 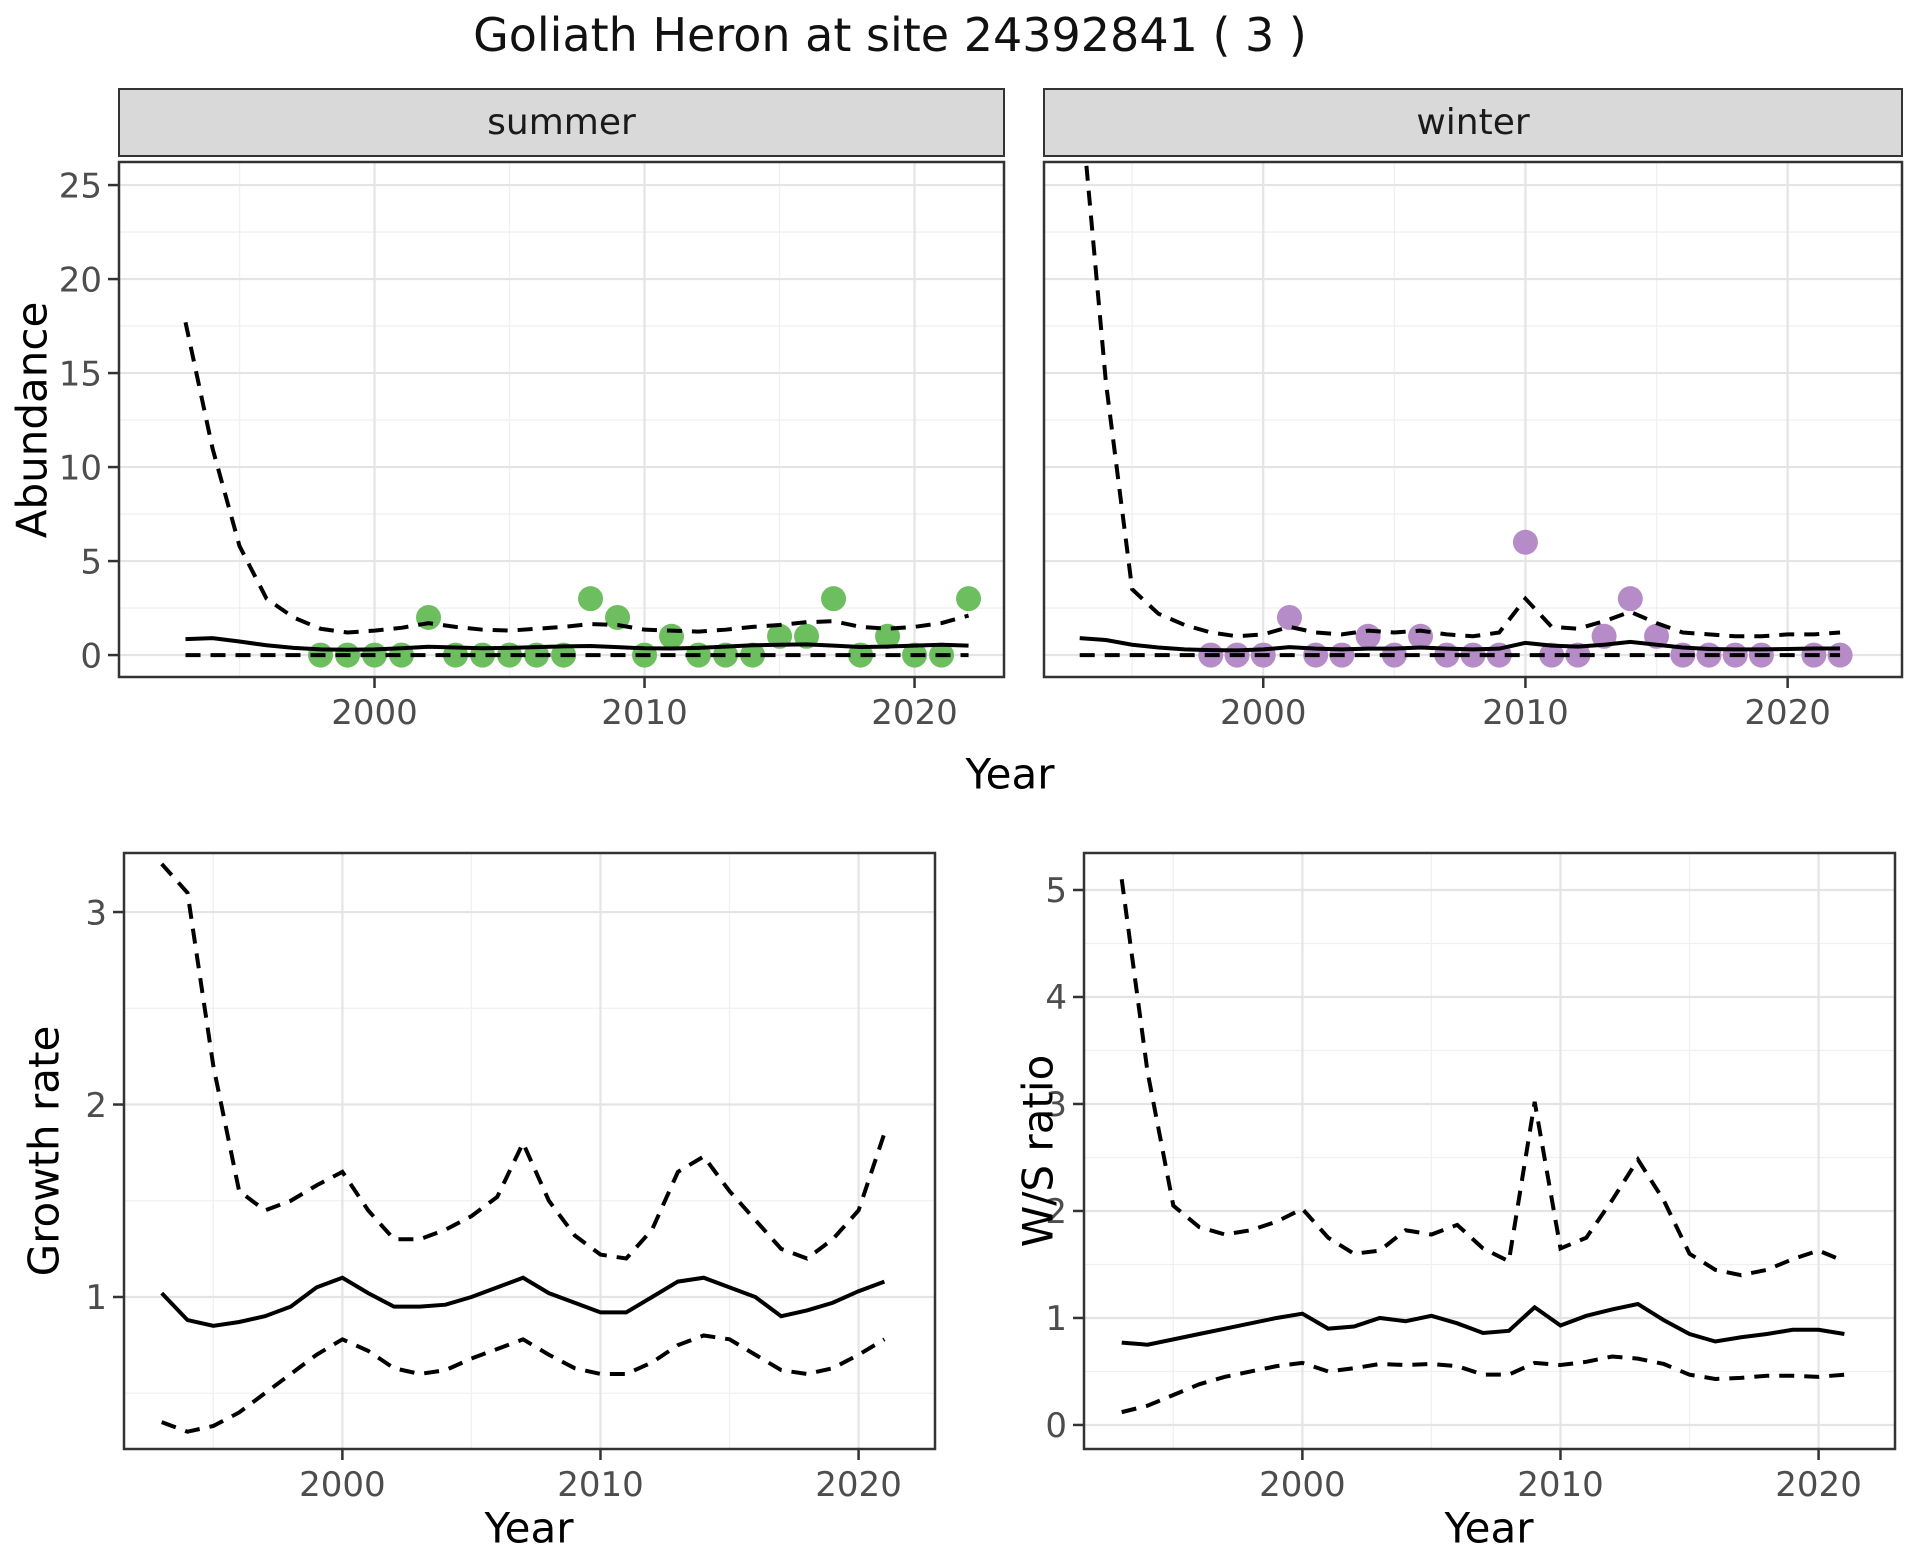 I want to click on svg-text: 10, so click(x=80, y=468).